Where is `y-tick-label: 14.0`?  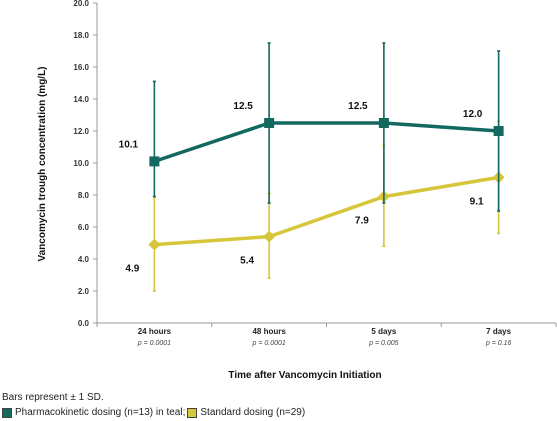
y-tick-label: 14.0 is located at coordinates (81, 99).